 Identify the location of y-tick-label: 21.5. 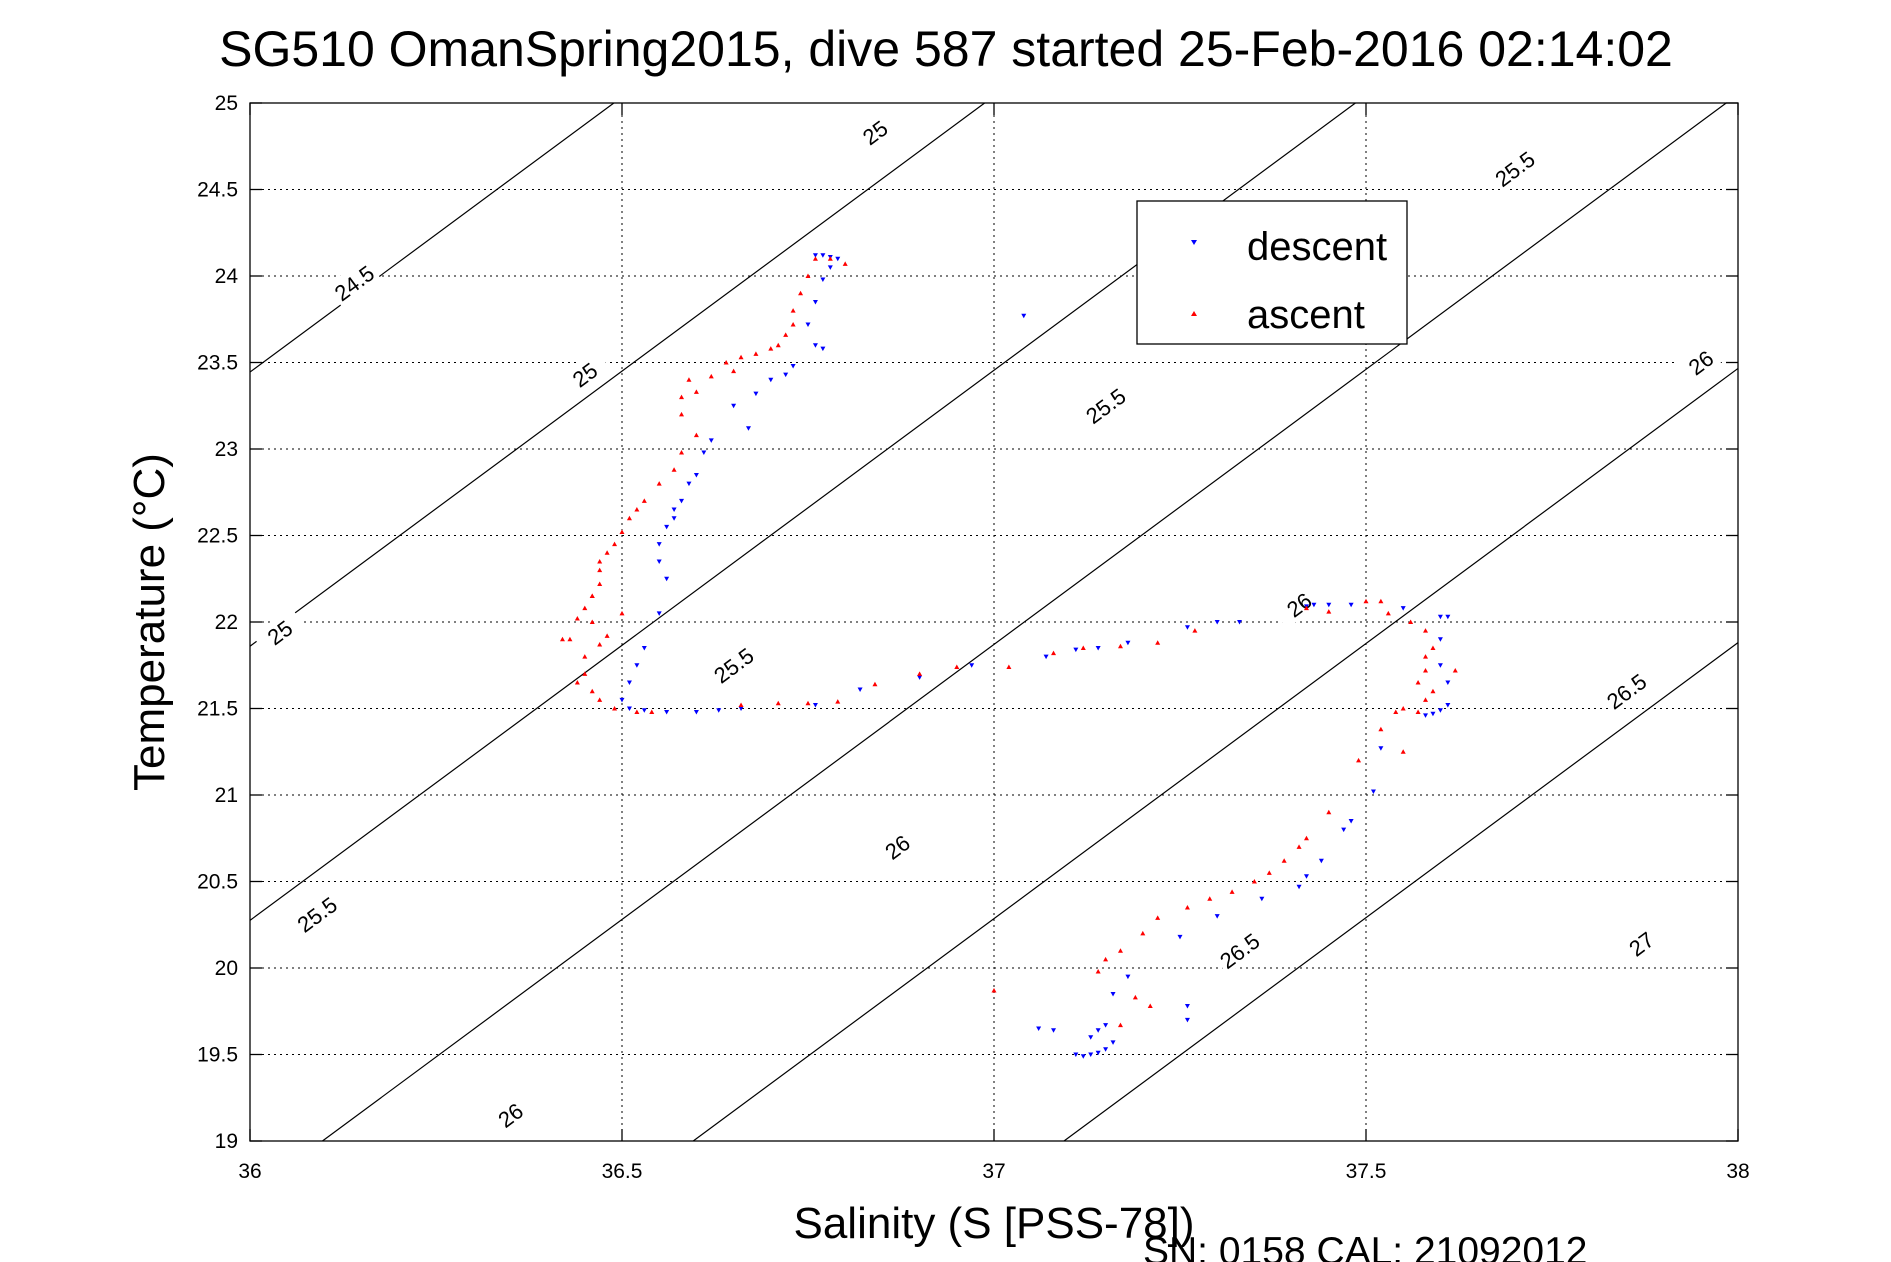
(217, 709).